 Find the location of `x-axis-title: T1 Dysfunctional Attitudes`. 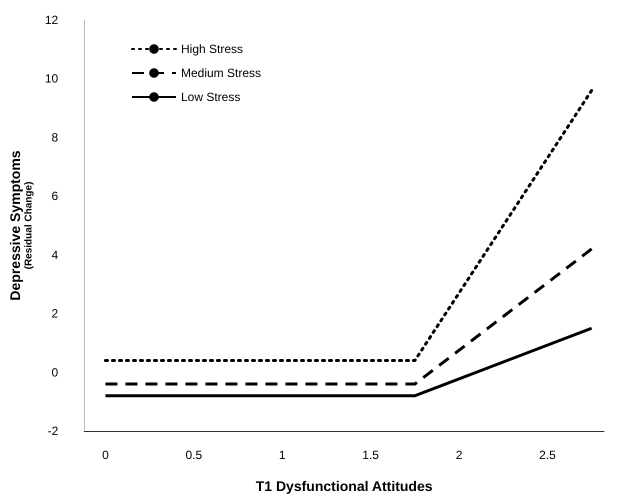

x-axis-title: T1 Dysfunctional Attitudes is located at coordinates (344, 486).